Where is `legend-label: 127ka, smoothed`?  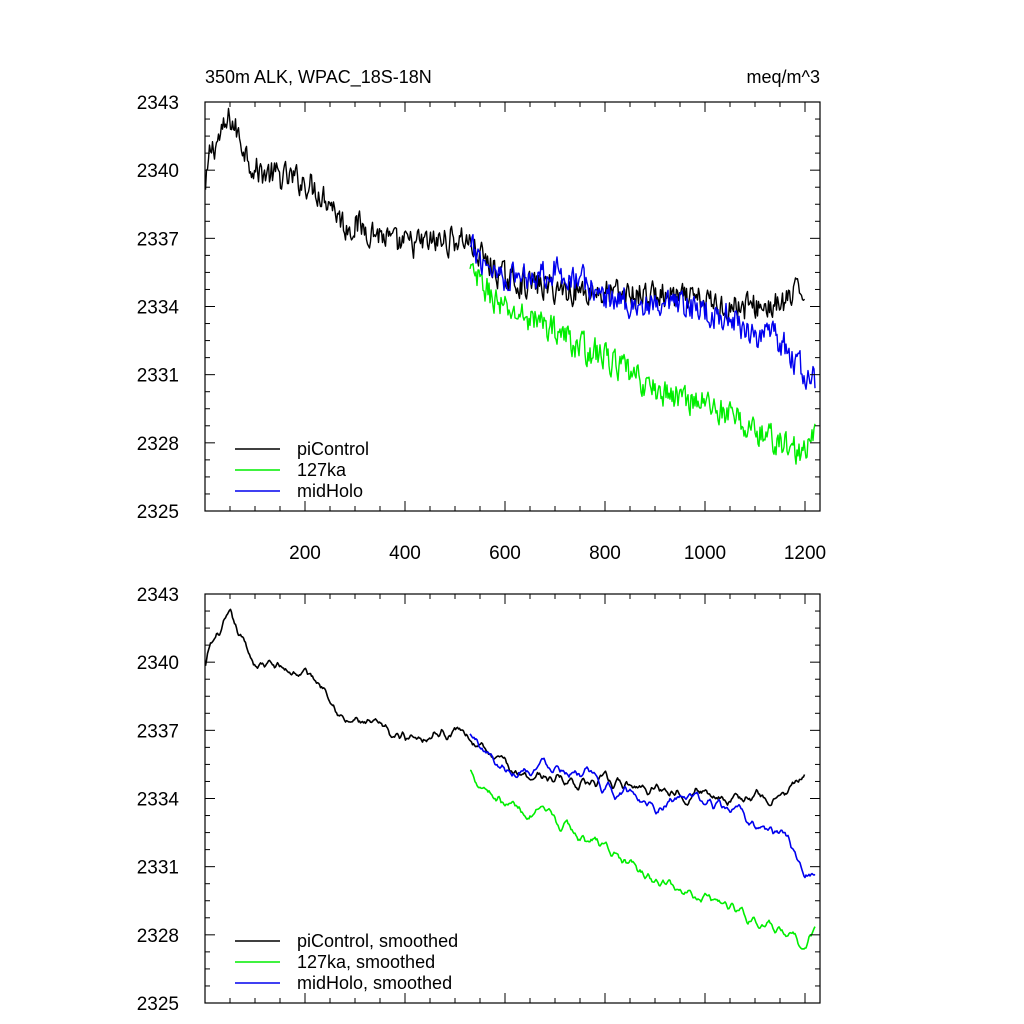
legend-label: 127ka, smoothed is located at coordinates (366, 962).